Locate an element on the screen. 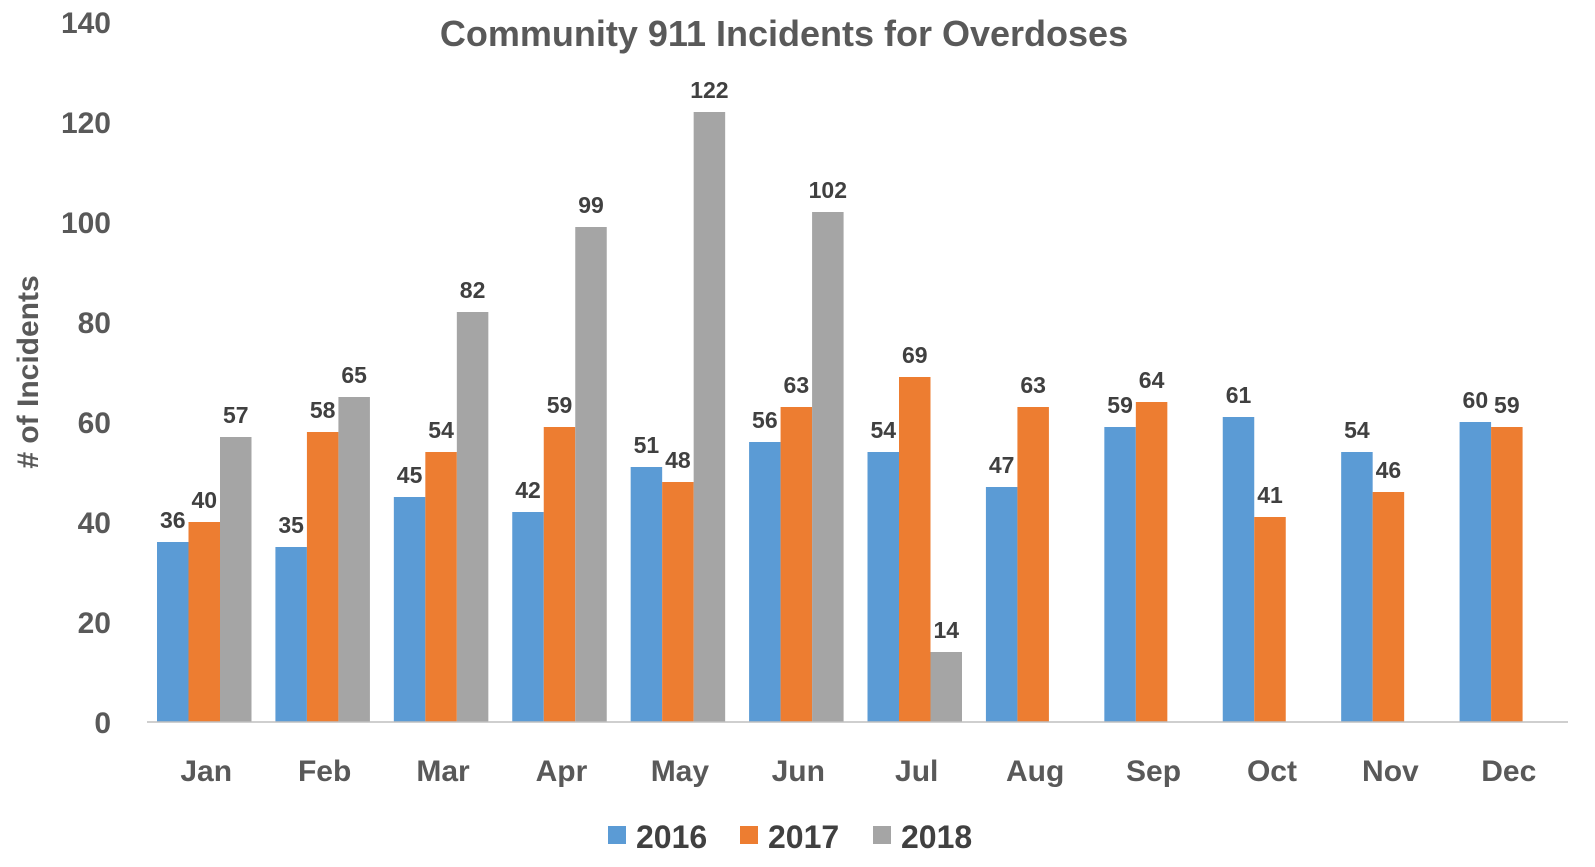  x-tick-label-jun: Jun is located at coordinates (798, 771).